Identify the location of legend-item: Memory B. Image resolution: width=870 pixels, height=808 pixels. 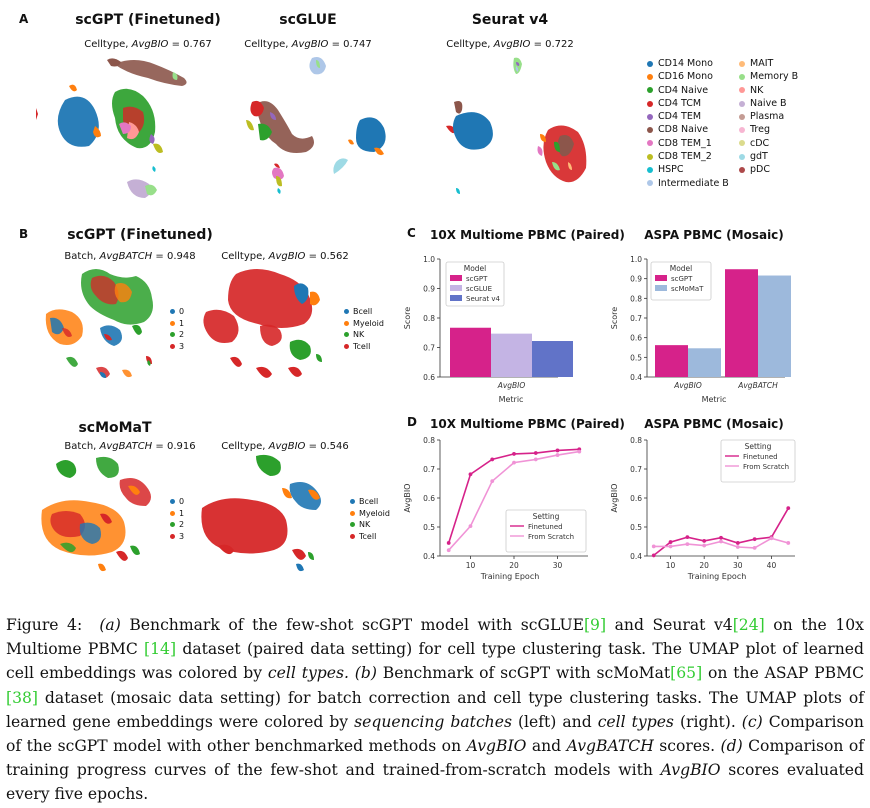
(768, 76).